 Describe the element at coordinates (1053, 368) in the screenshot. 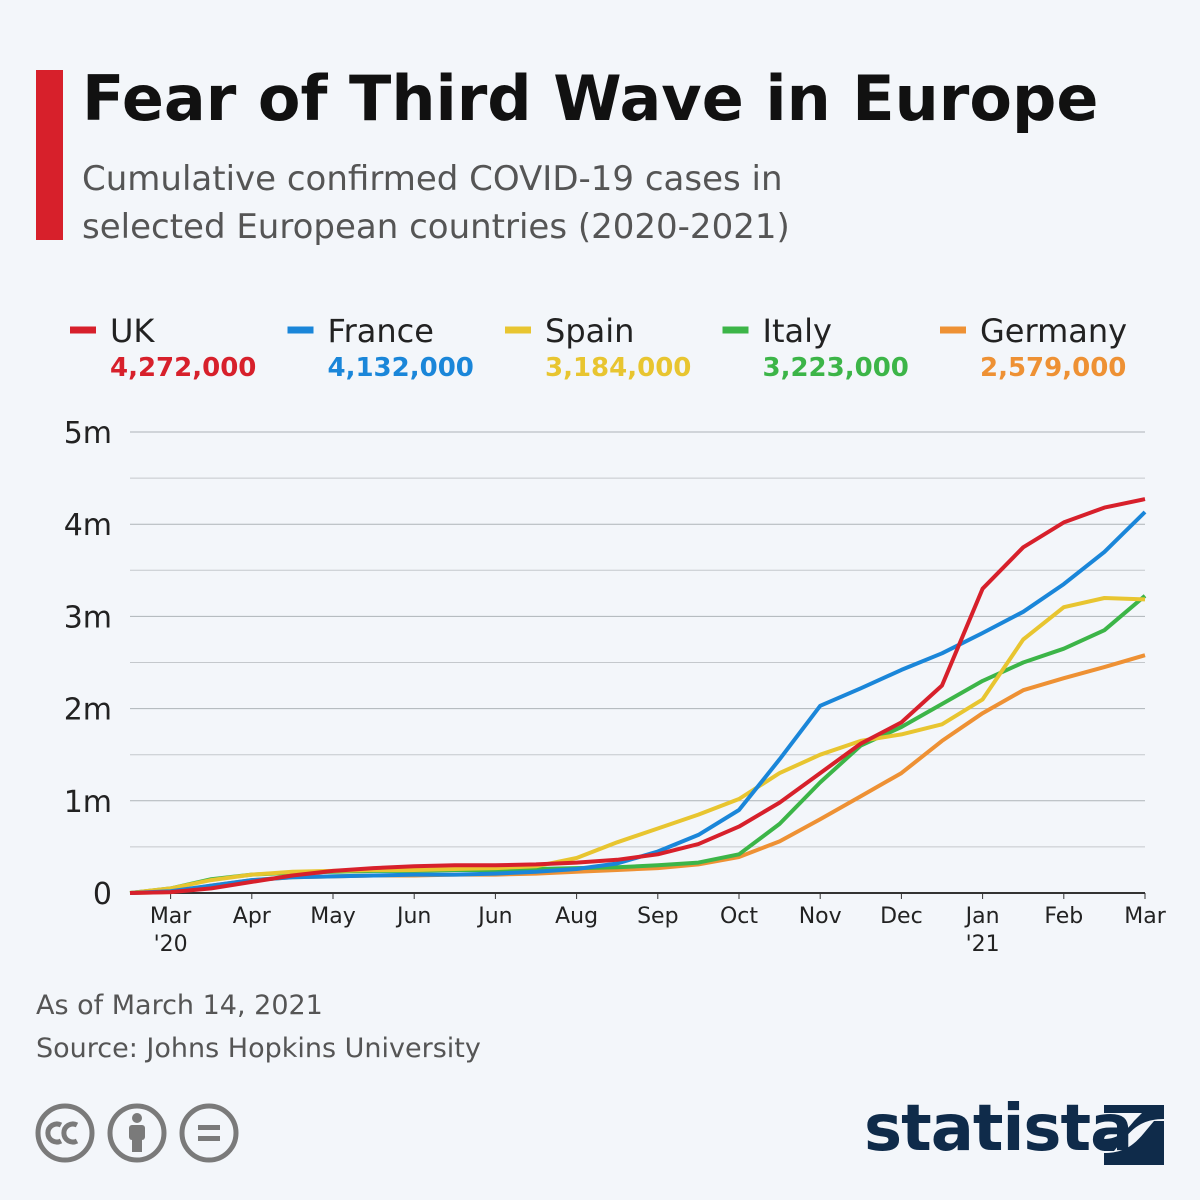

I see `legend-value: 2,579,000` at that location.